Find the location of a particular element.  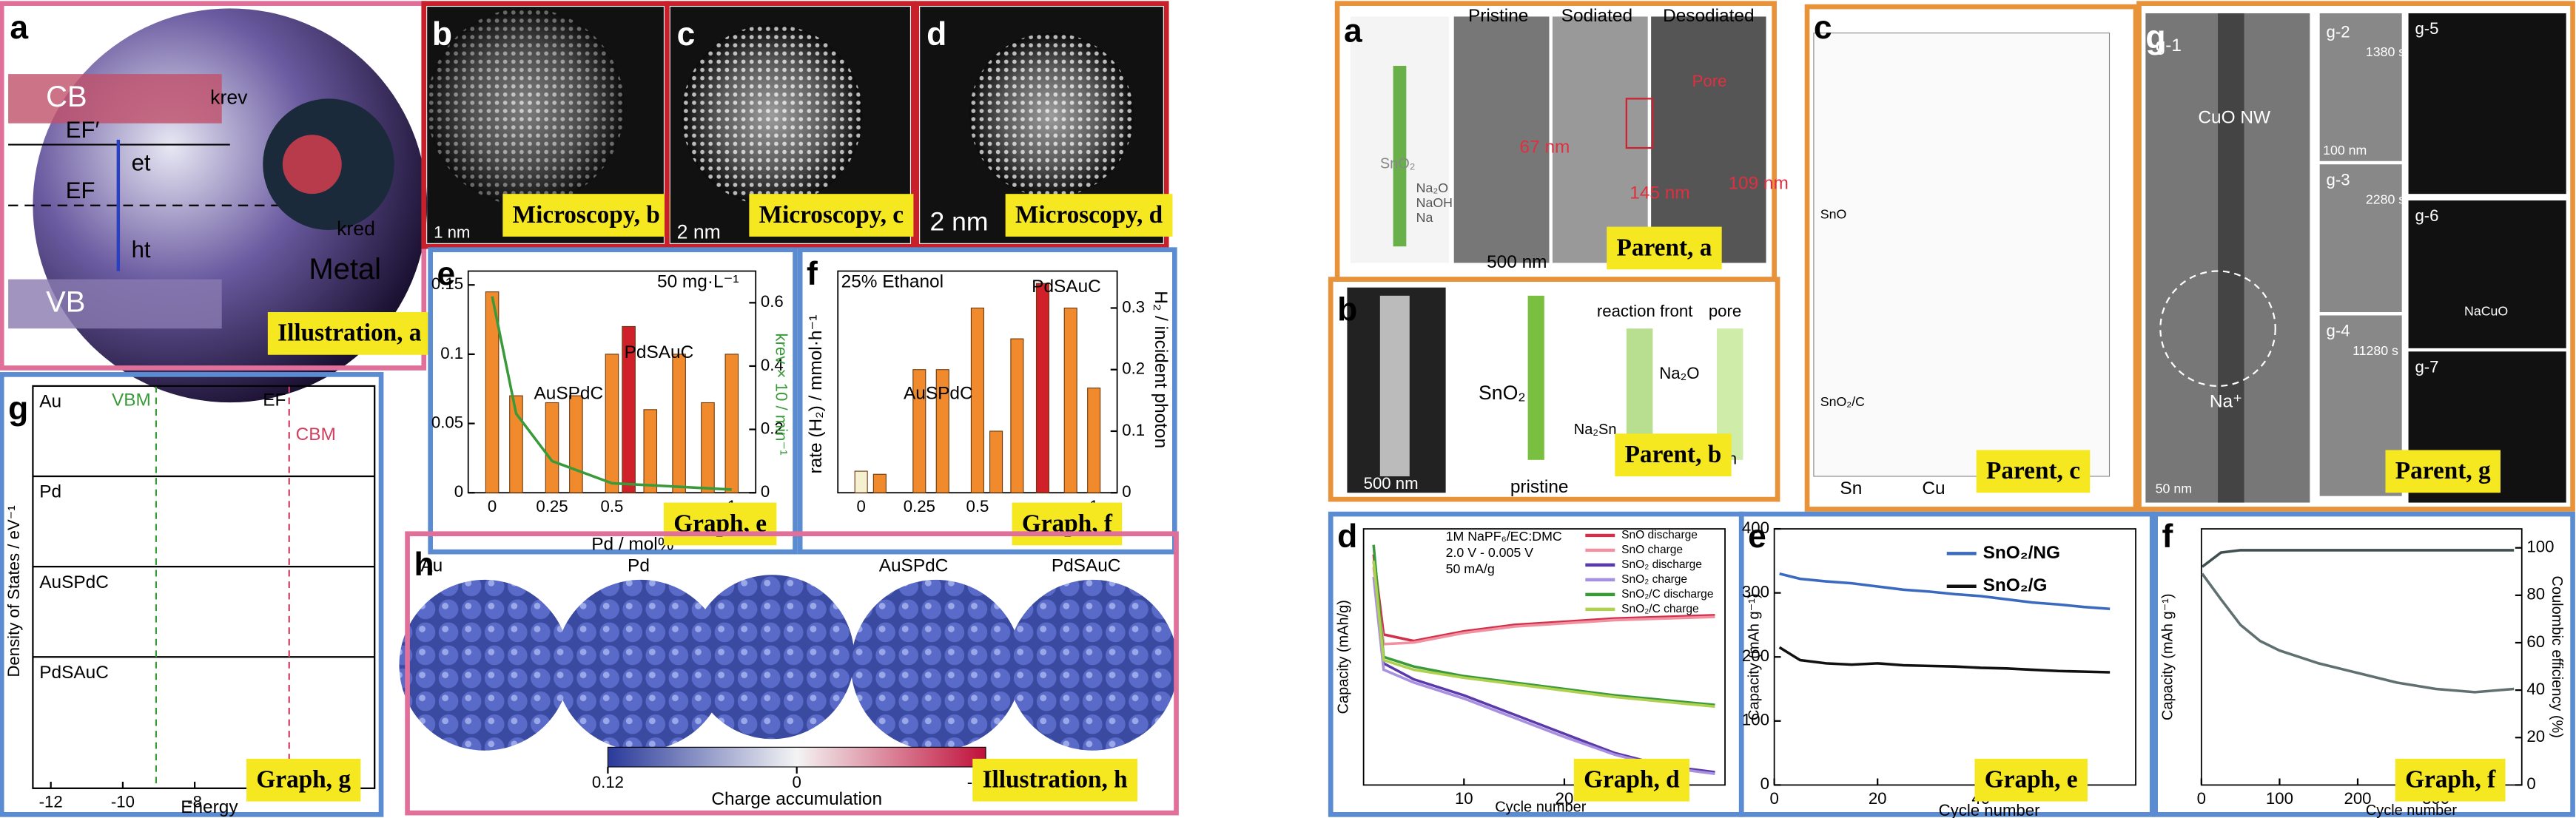

panel-label: Parent, c is located at coordinates (2033, 471).